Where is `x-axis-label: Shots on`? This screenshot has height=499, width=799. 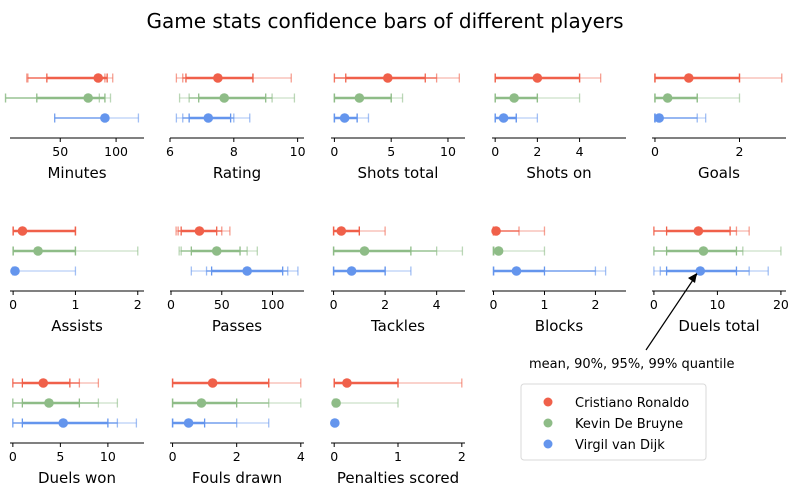 x-axis-label: Shots on is located at coordinates (558, 173).